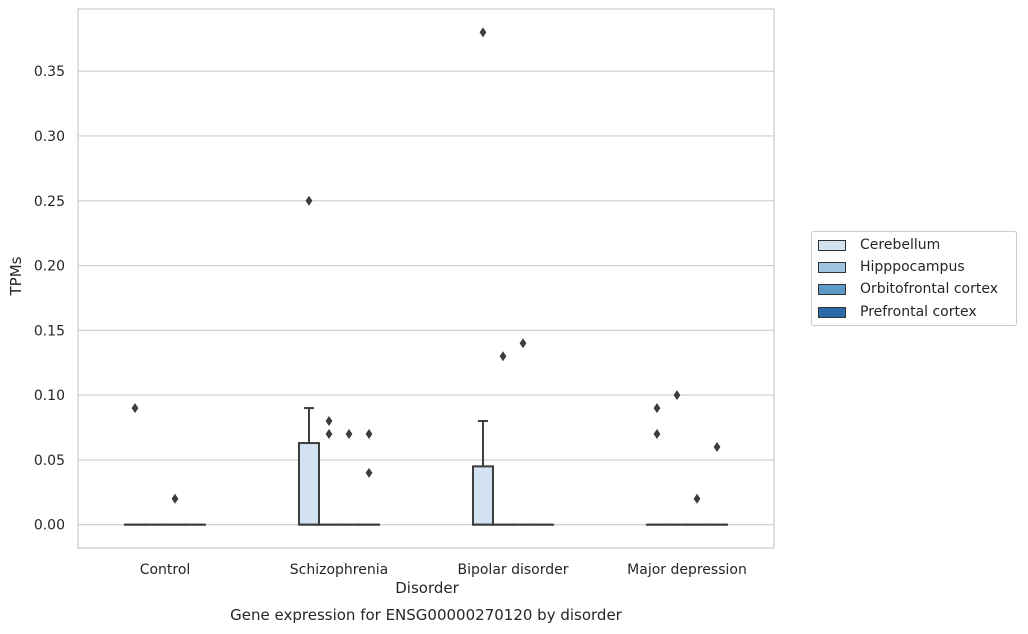 The width and height of the screenshot is (1028, 634). Describe the element at coordinates (512, 570) in the screenshot. I see `x-tick-label: Bipolar disorder` at that location.